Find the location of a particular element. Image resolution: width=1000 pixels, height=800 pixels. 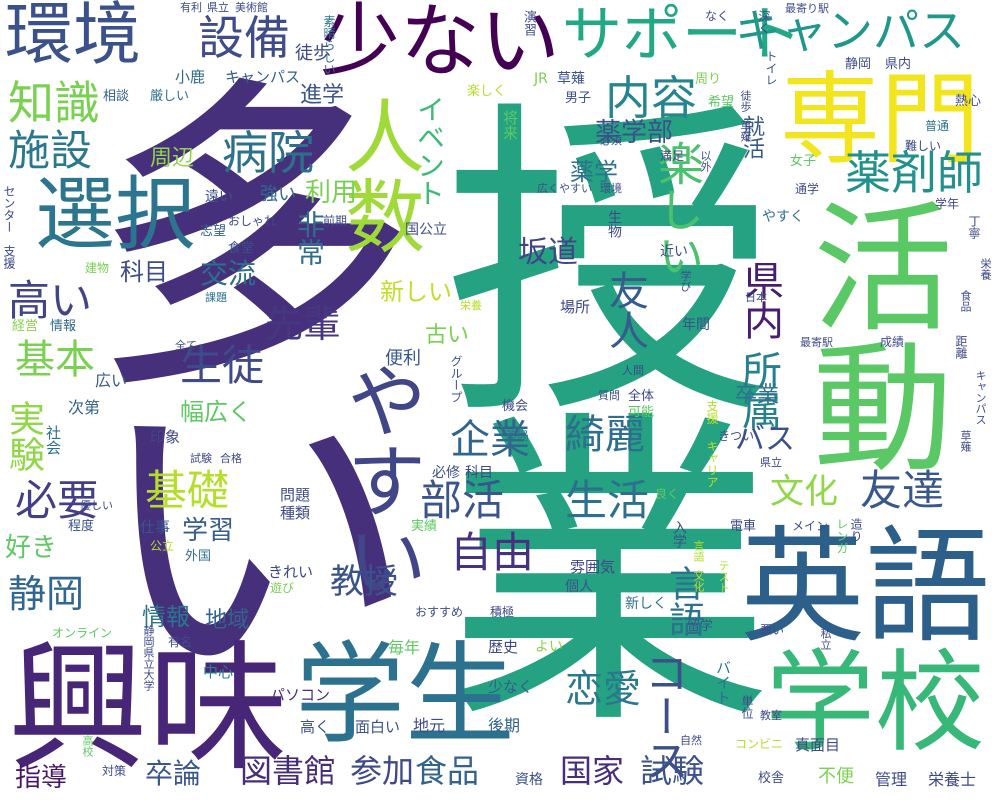

cloud-word: サポート is located at coordinates (682, 35).